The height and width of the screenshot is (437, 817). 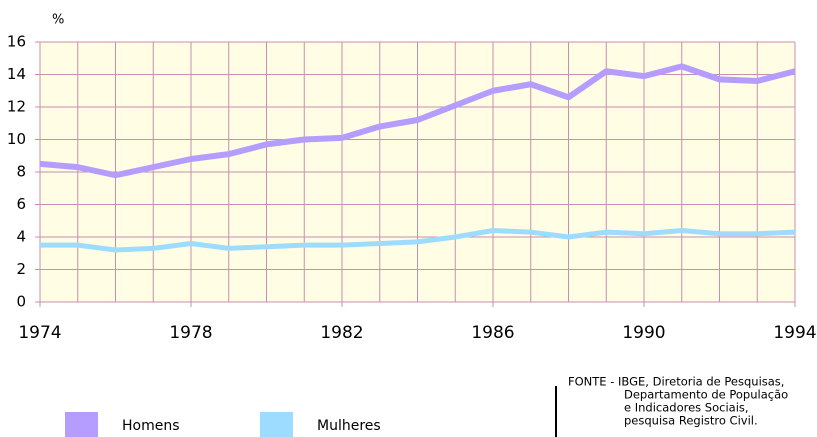 What do you see at coordinates (21, 269) in the screenshot?
I see `y-tick-label: 2` at bounding box center [21, 269].